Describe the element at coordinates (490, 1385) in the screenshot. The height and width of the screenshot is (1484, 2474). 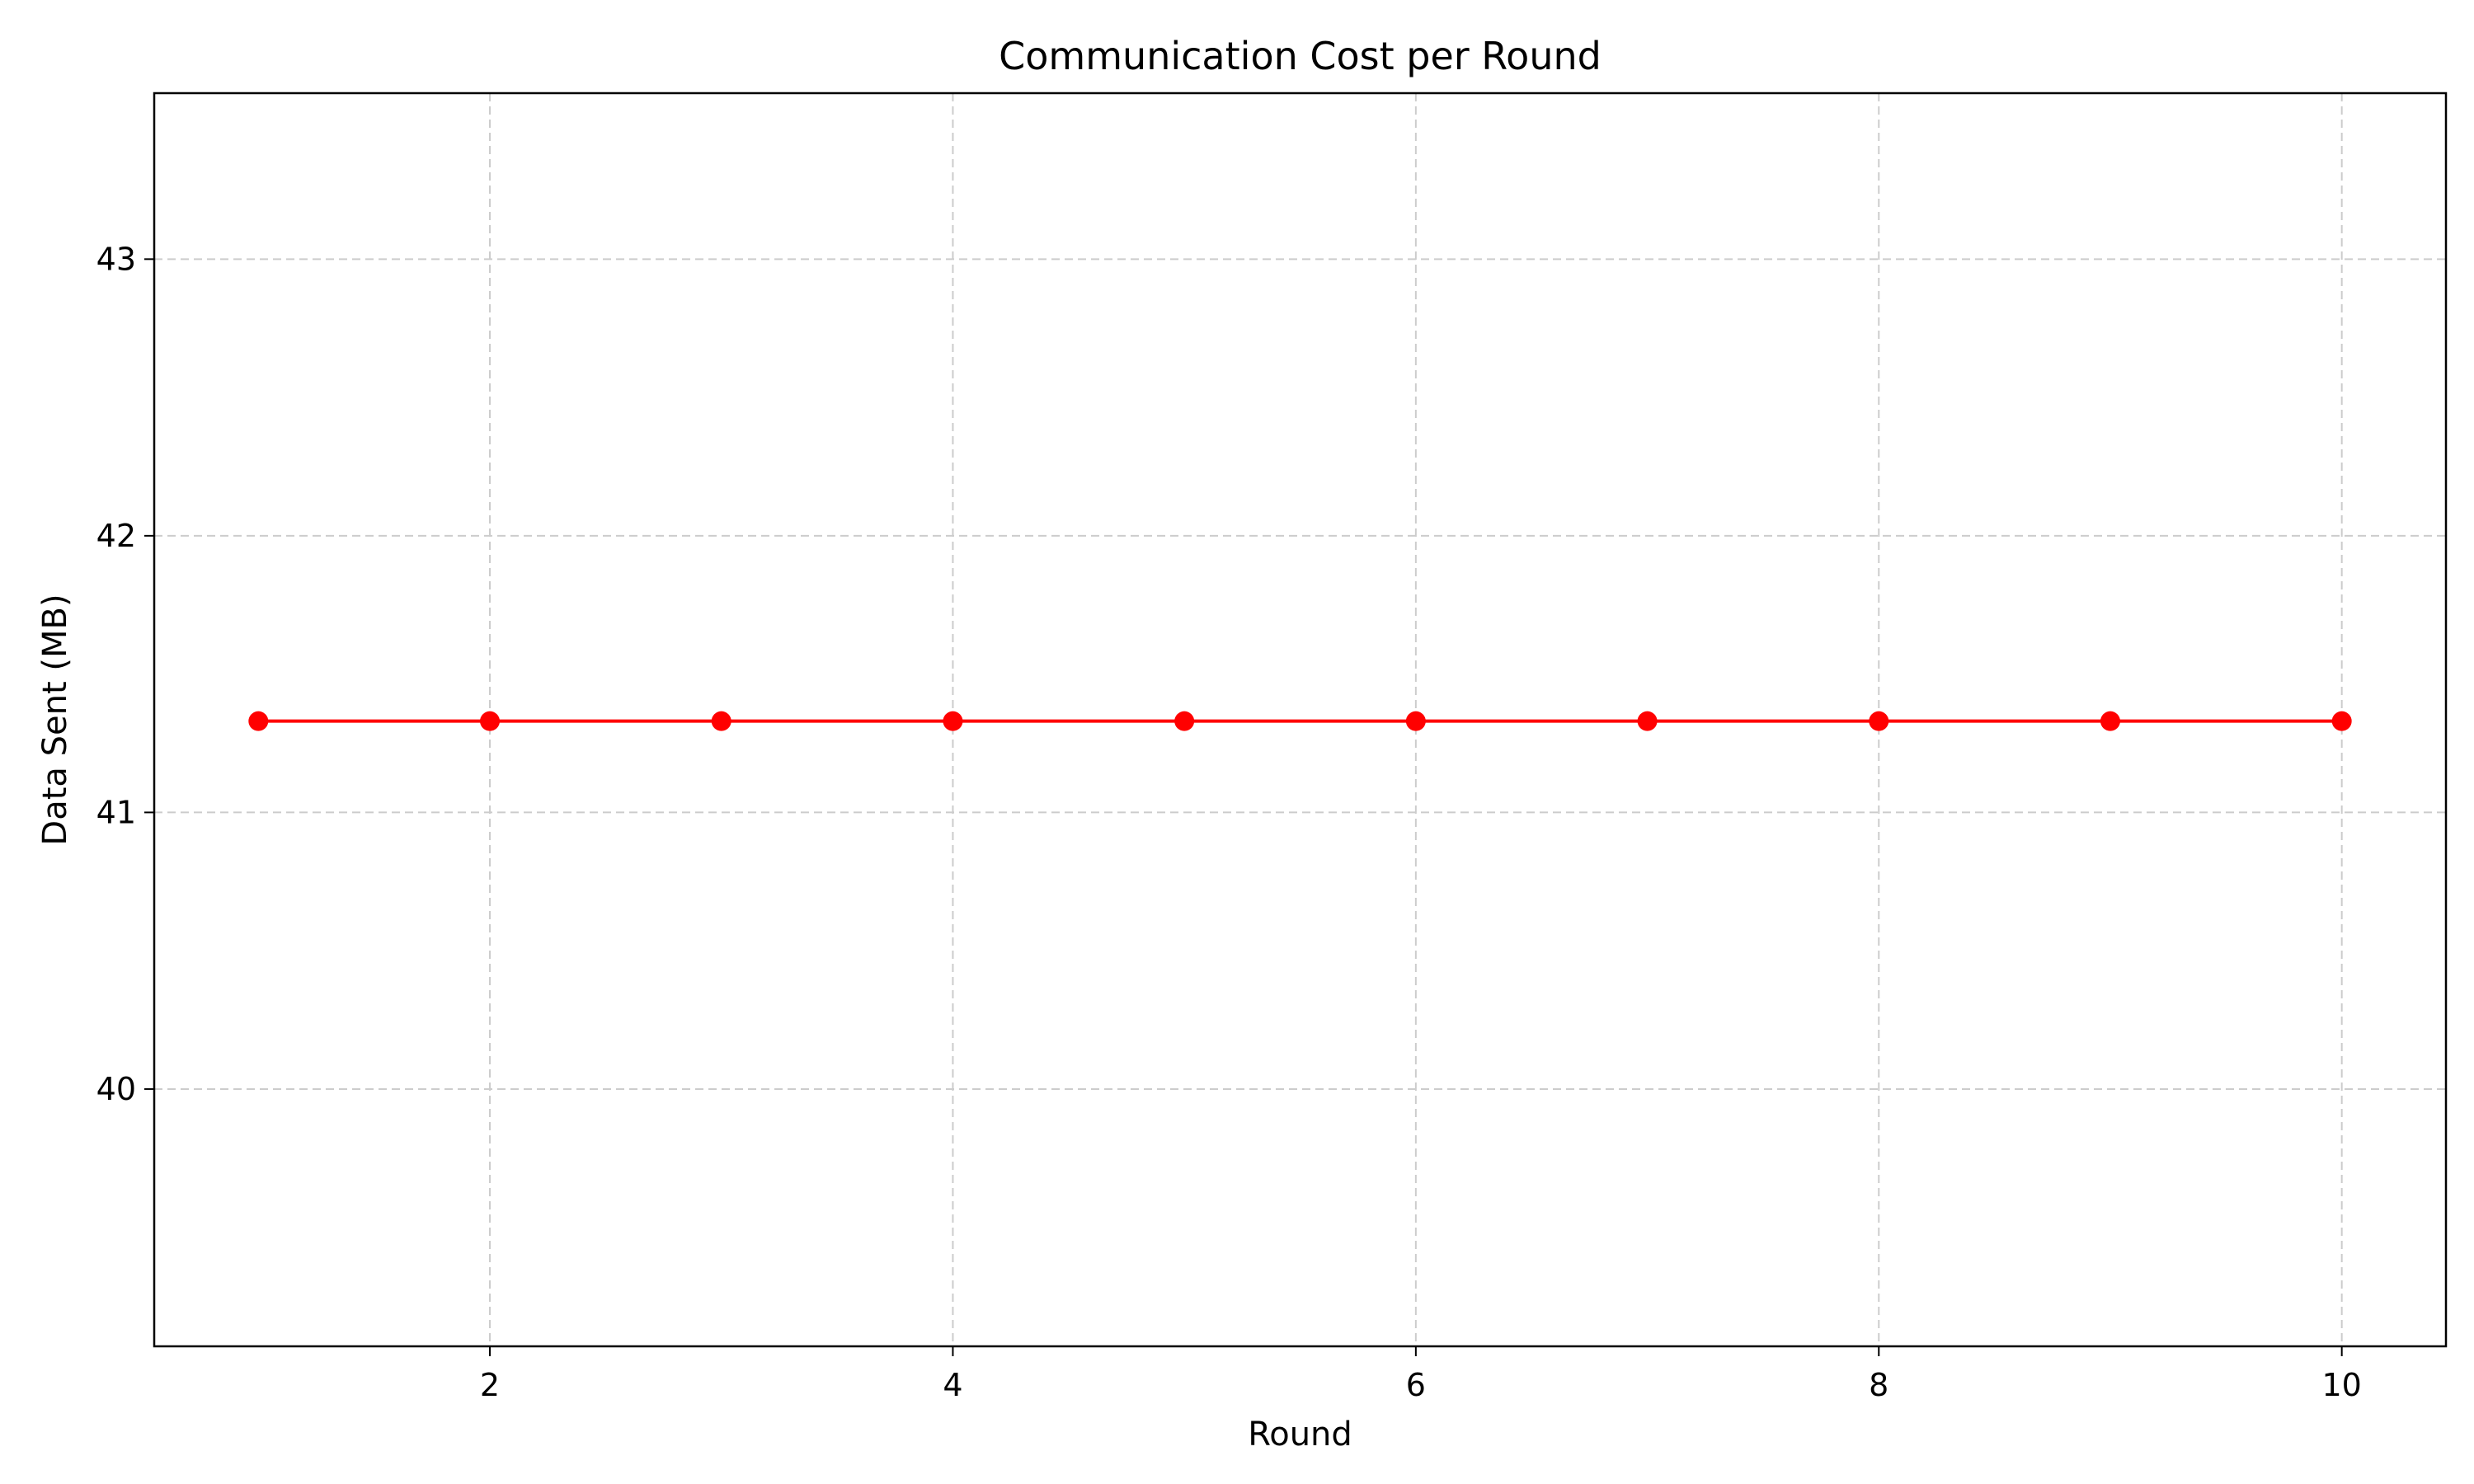
I see `x-tick-label: 2` at that location.